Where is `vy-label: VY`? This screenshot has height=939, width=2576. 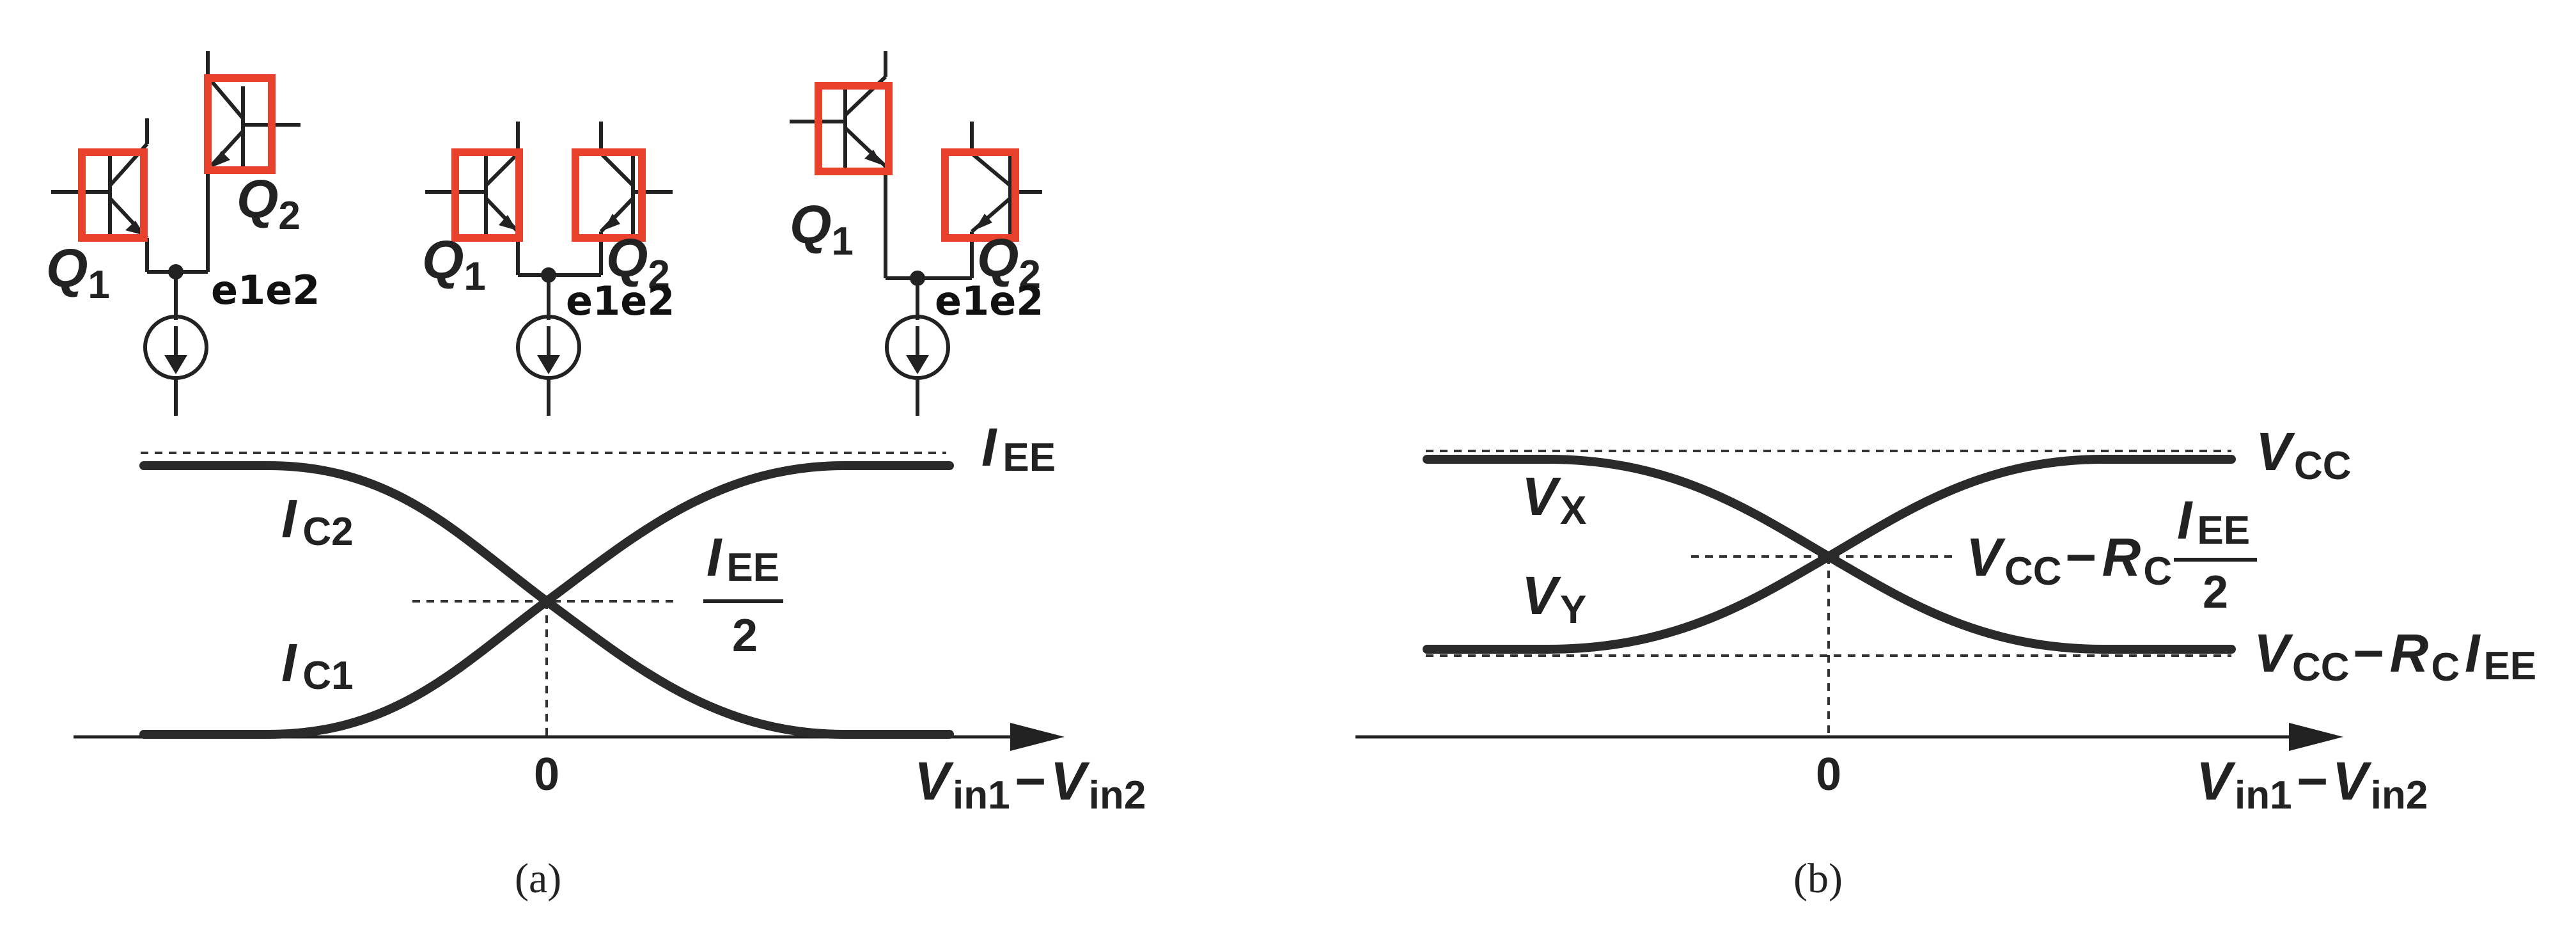 vy-label: VY is located at coordinates (1554, 598).